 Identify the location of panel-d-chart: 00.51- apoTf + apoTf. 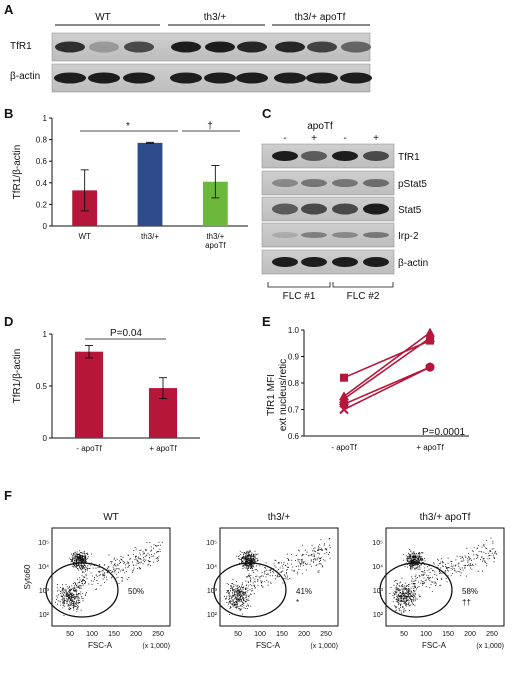
(118, 391).